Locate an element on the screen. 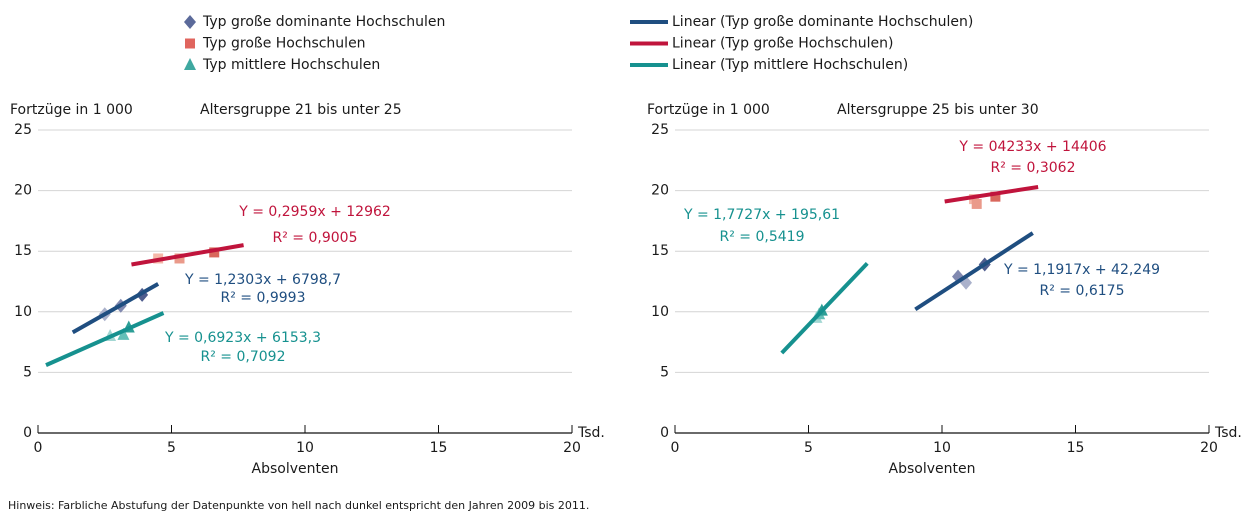 The width and height of the screenshot is (1259, 524). legend-label: Linear (Typ mittlere Hochschulen) is located at coordinates (790, 65).